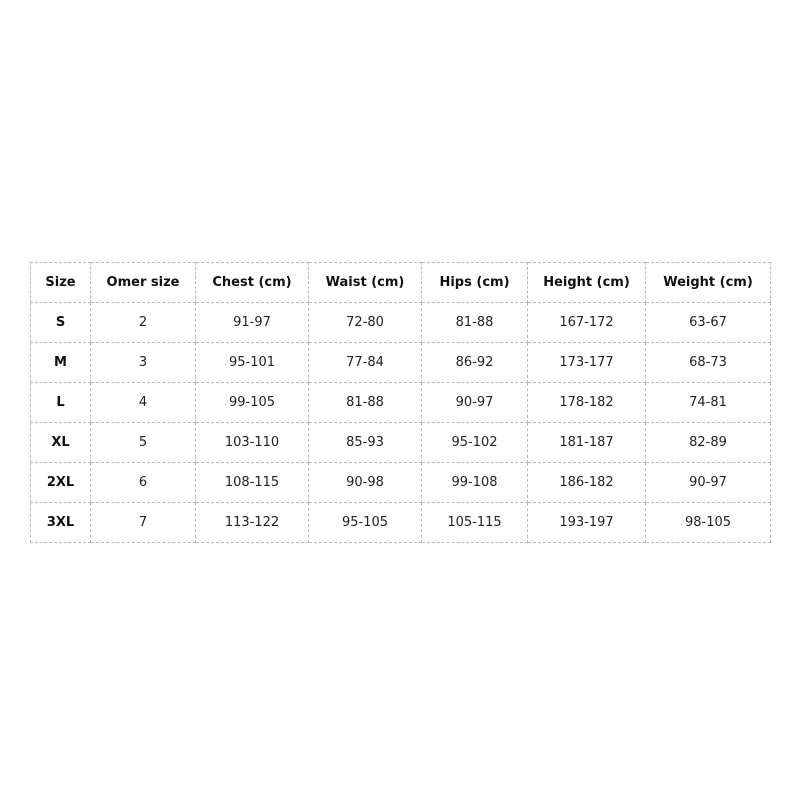 Image resolution: width=800 pixels, height=800 pixels. Describe the element at coordinates (586, 282) in the screenshot. I see `column-header: Height (cm)` at that location.